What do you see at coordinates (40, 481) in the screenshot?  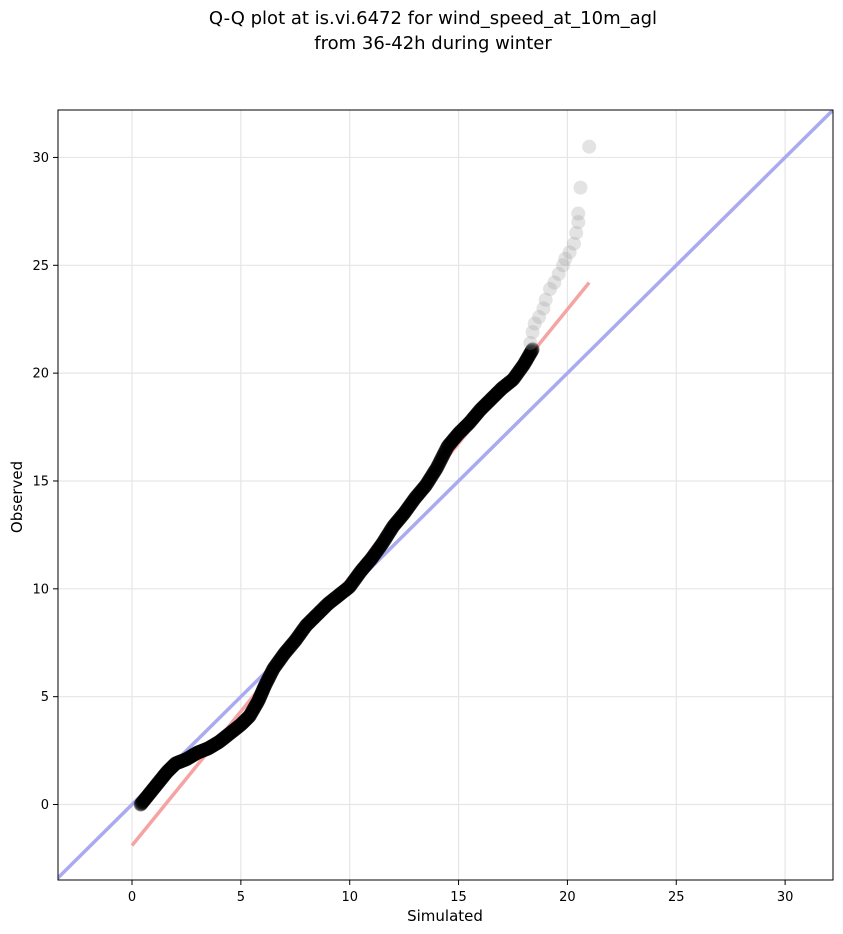 I see `y-tick-label: 15` at bounding box center [40, 481].